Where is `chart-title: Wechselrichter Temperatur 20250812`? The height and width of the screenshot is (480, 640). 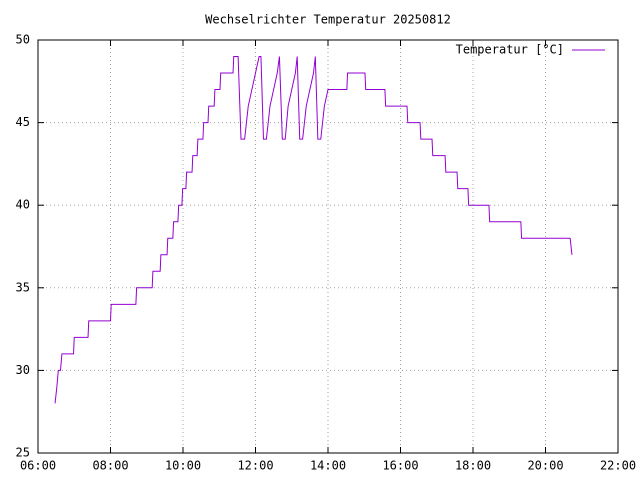 chart-title: Wechselrichter Temperatur 20250812 is located at coordinates (328, 20).